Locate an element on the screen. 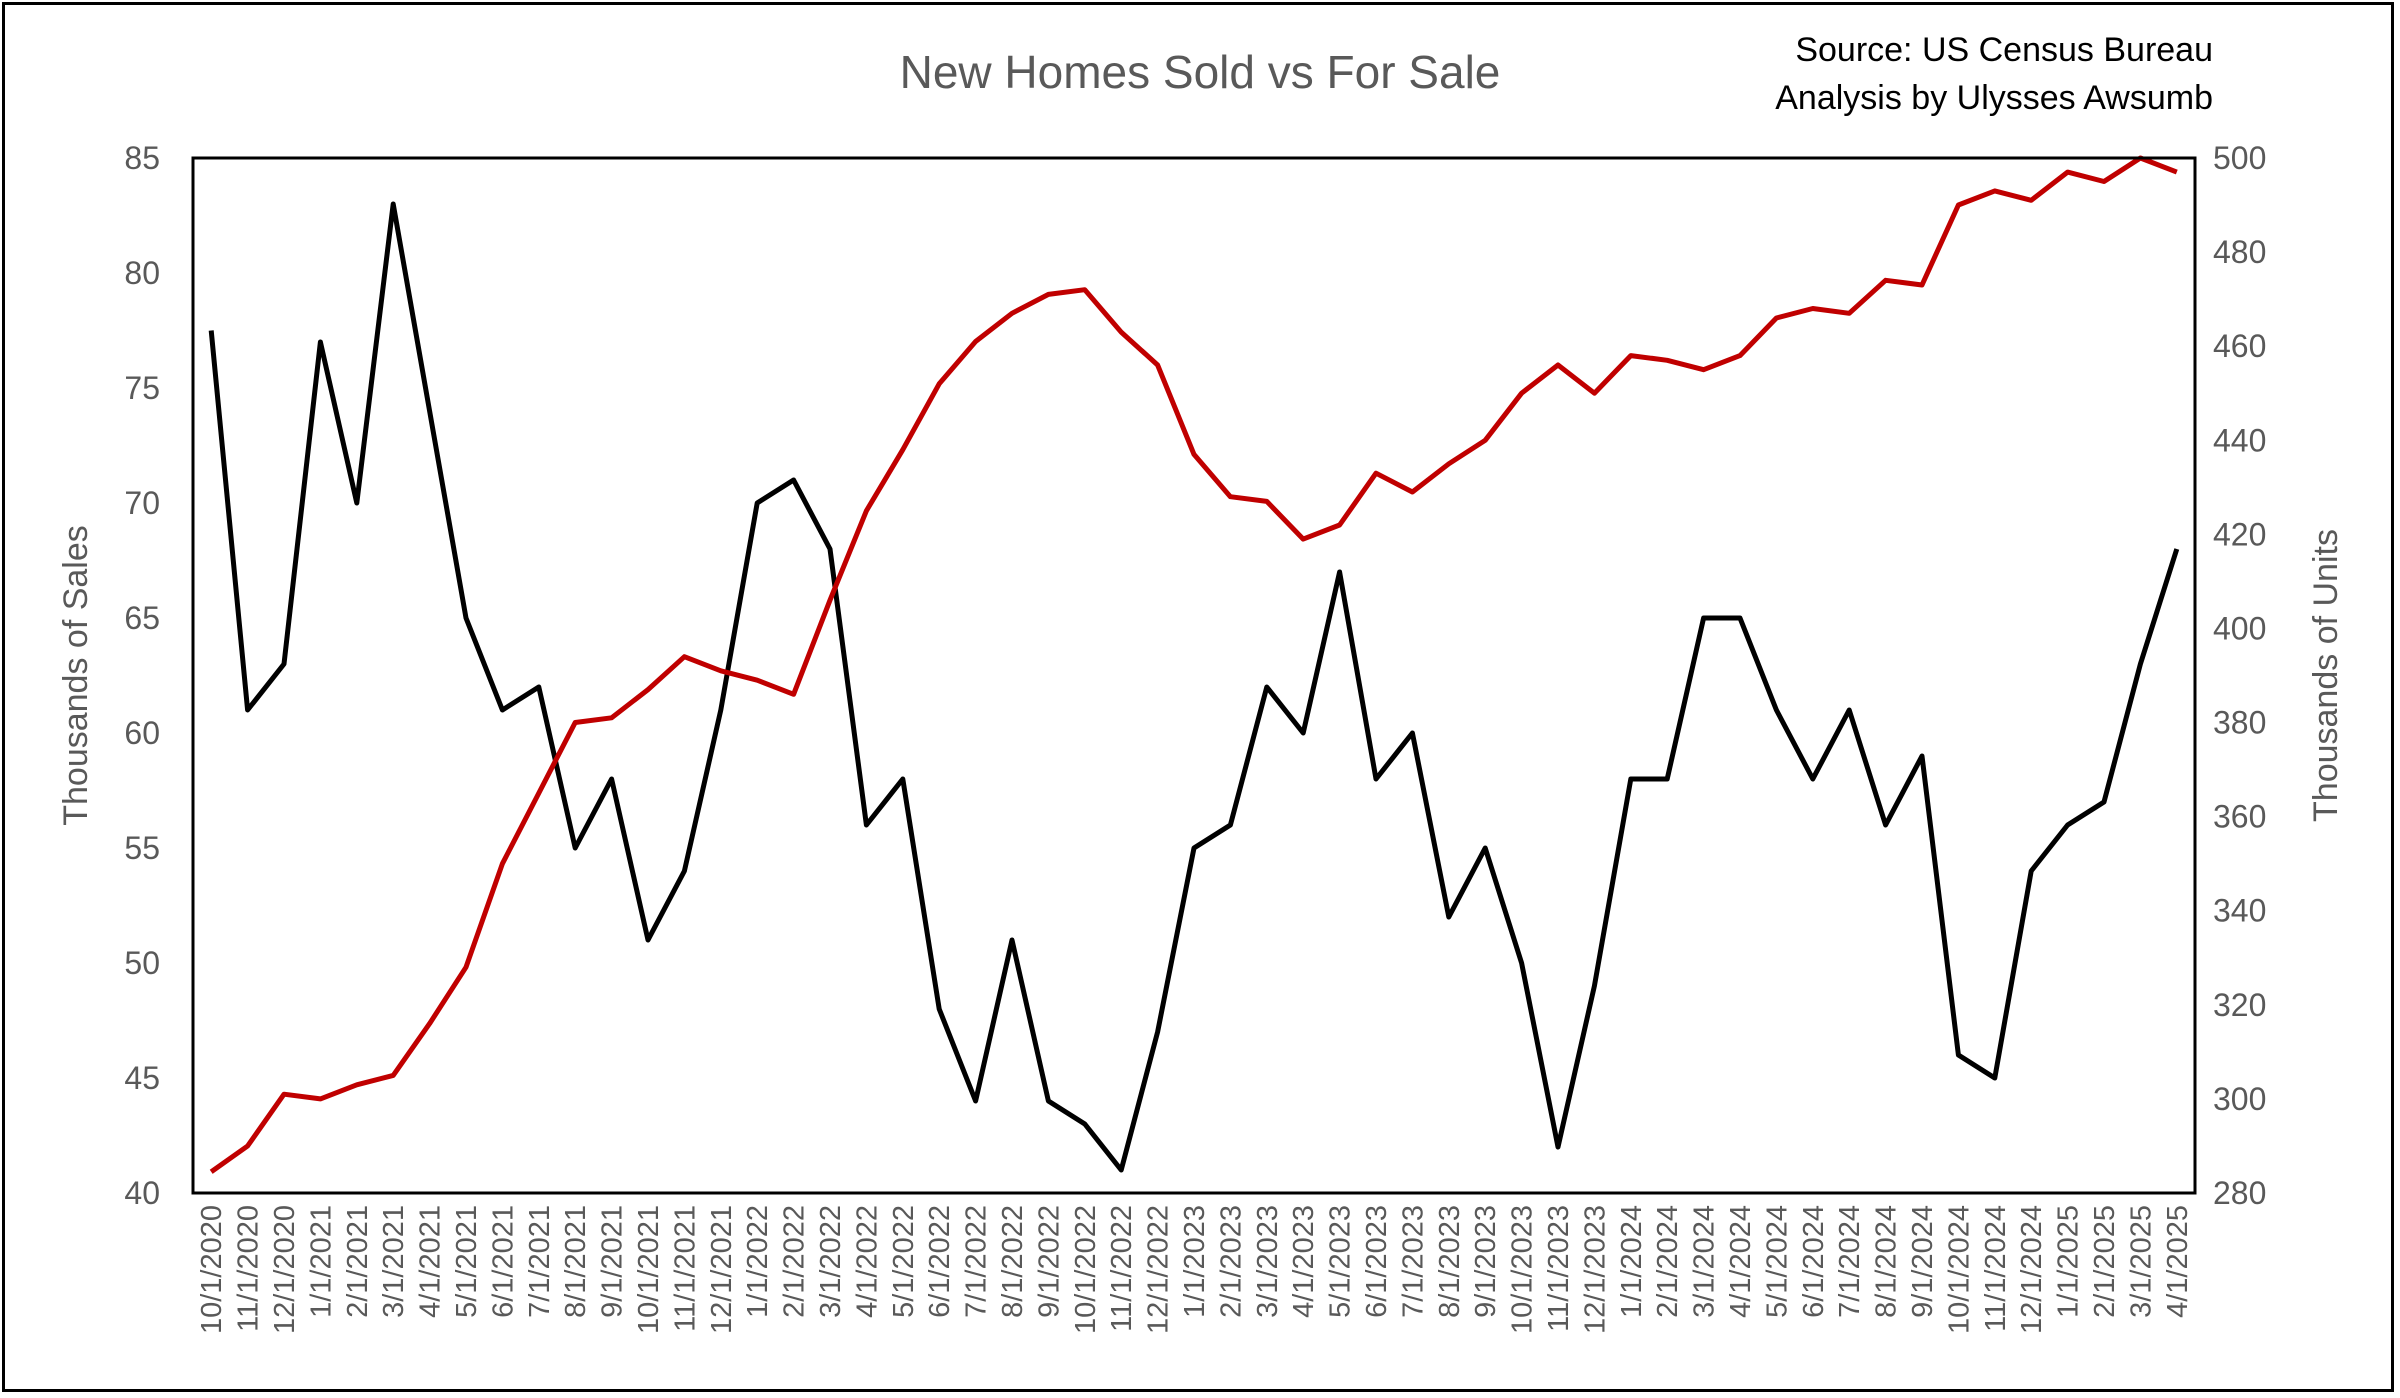 The image size is (2400, 1398). x-tick-label: 2/1/2025 is located at coordinates (2105, 1261).